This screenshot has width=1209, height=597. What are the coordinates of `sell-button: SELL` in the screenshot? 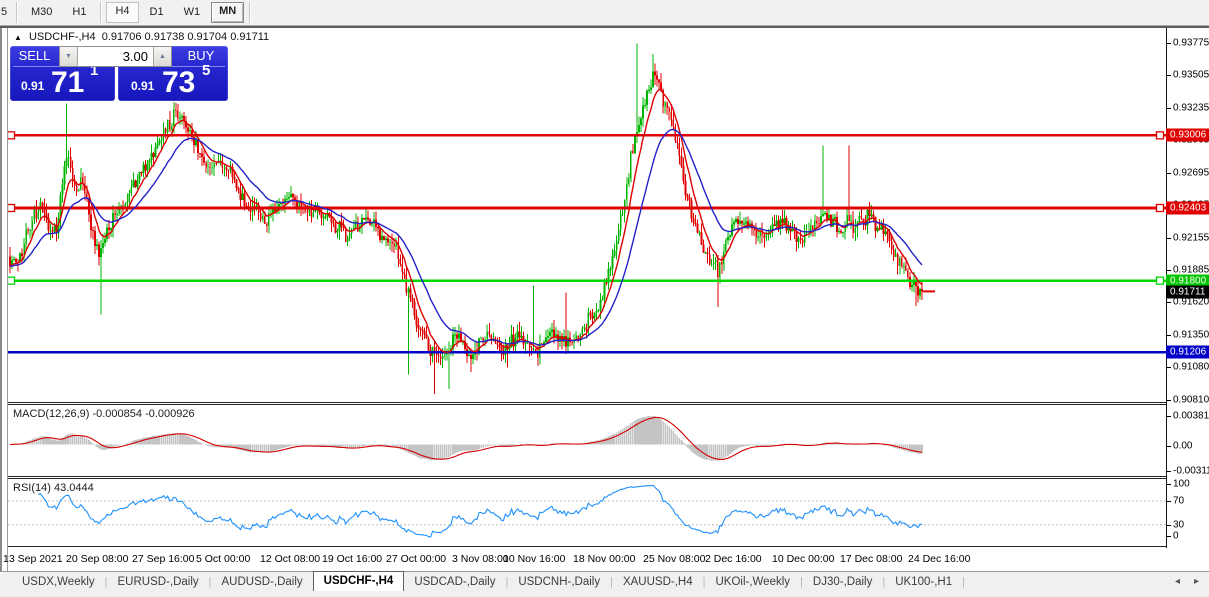 It's located at (34, 55).